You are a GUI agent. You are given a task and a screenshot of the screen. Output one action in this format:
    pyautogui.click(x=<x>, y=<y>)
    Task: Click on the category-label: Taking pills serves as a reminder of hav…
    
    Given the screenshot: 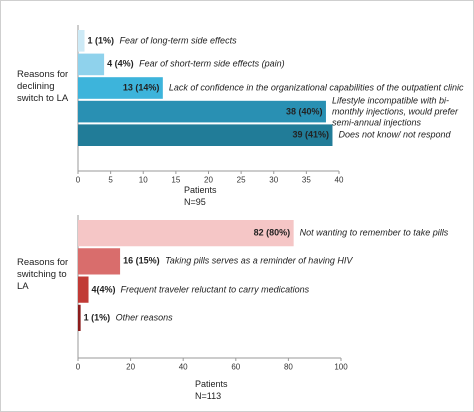 What is the action you would take?
    pyautogui.click(x=259, y=260)
    